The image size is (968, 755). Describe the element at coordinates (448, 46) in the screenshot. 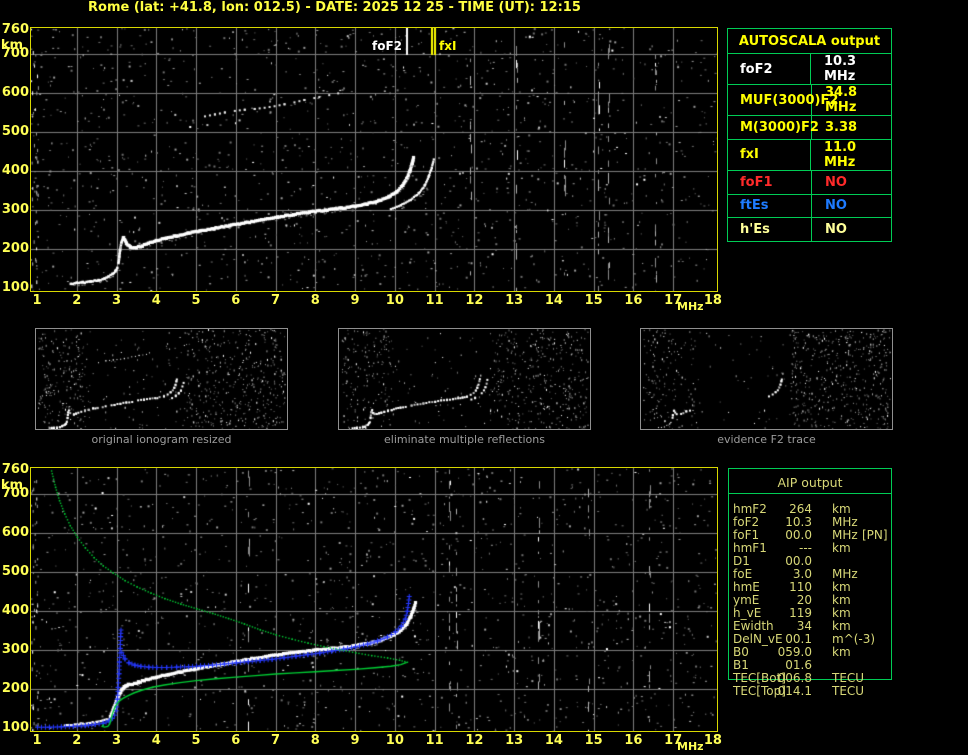

I see `fxI-marker-label: fxI` at that location.